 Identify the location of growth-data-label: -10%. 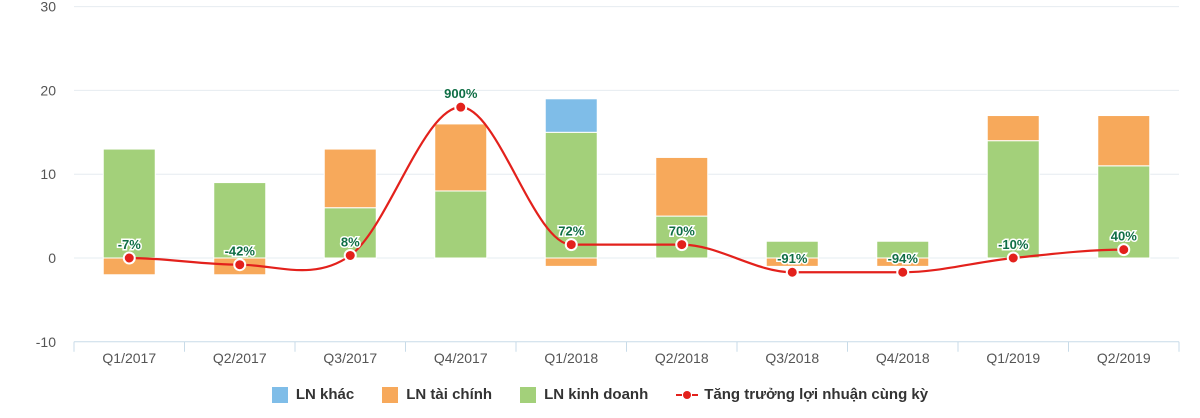
(1013, 244).